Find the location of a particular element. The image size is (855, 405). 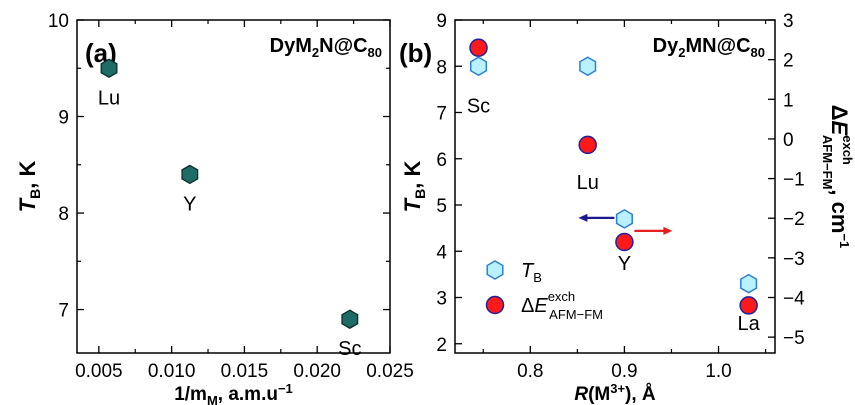

y-tick-label: 5 is located at coordinates (441, 206).